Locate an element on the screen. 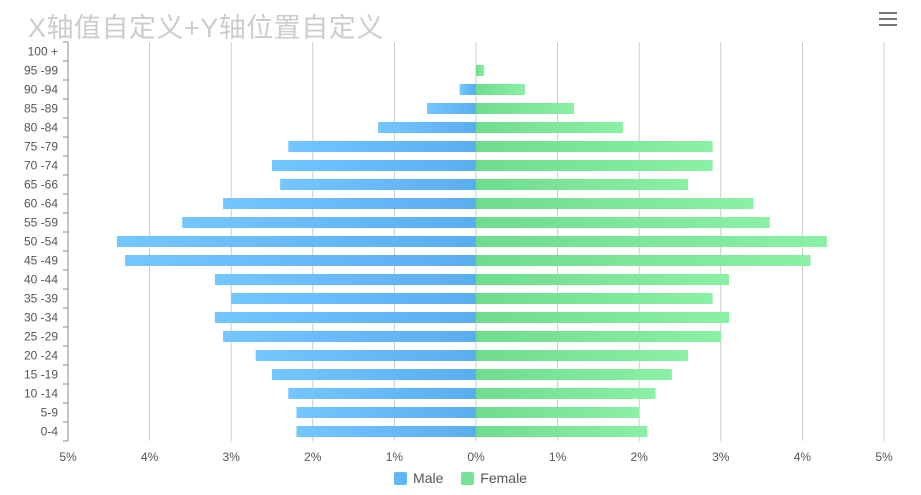  hamburger-menu-icon is located at coordinates (888, 19).